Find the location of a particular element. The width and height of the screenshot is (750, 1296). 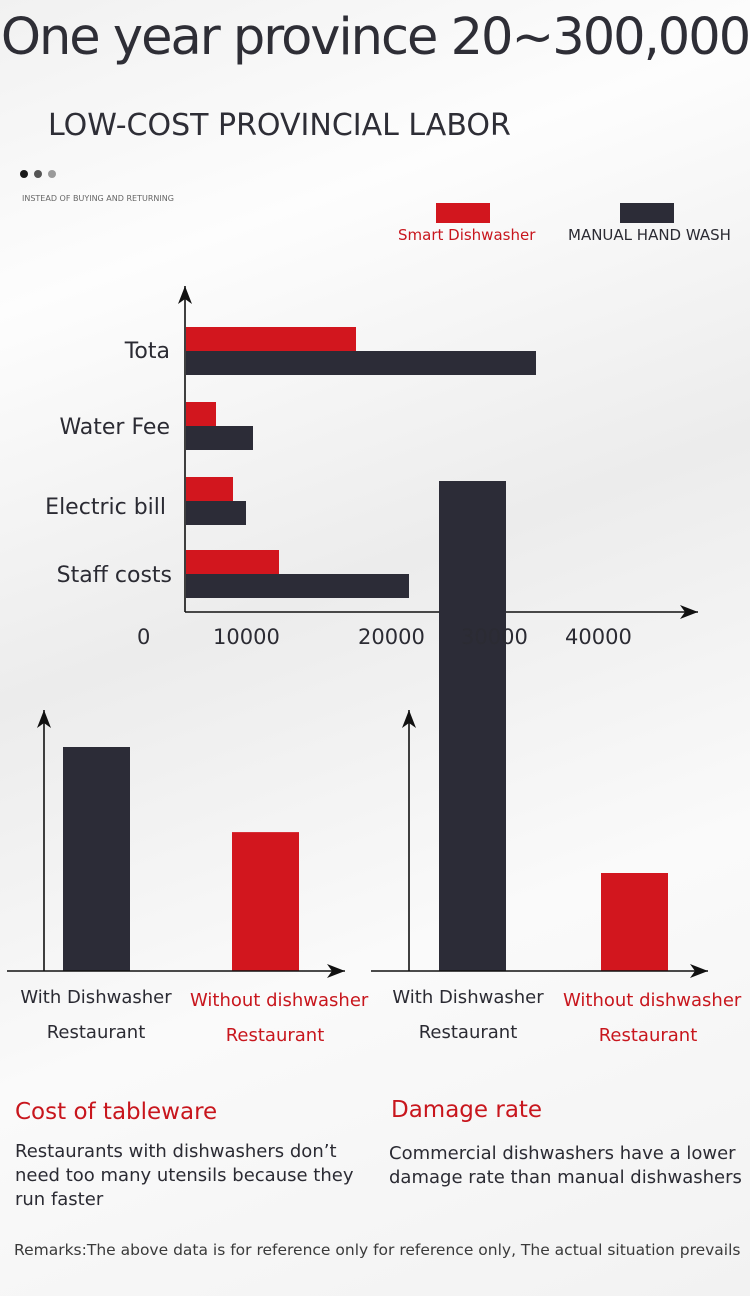

bar-staff-costs-smart-dishwasher is located at coordinates (232, 562).